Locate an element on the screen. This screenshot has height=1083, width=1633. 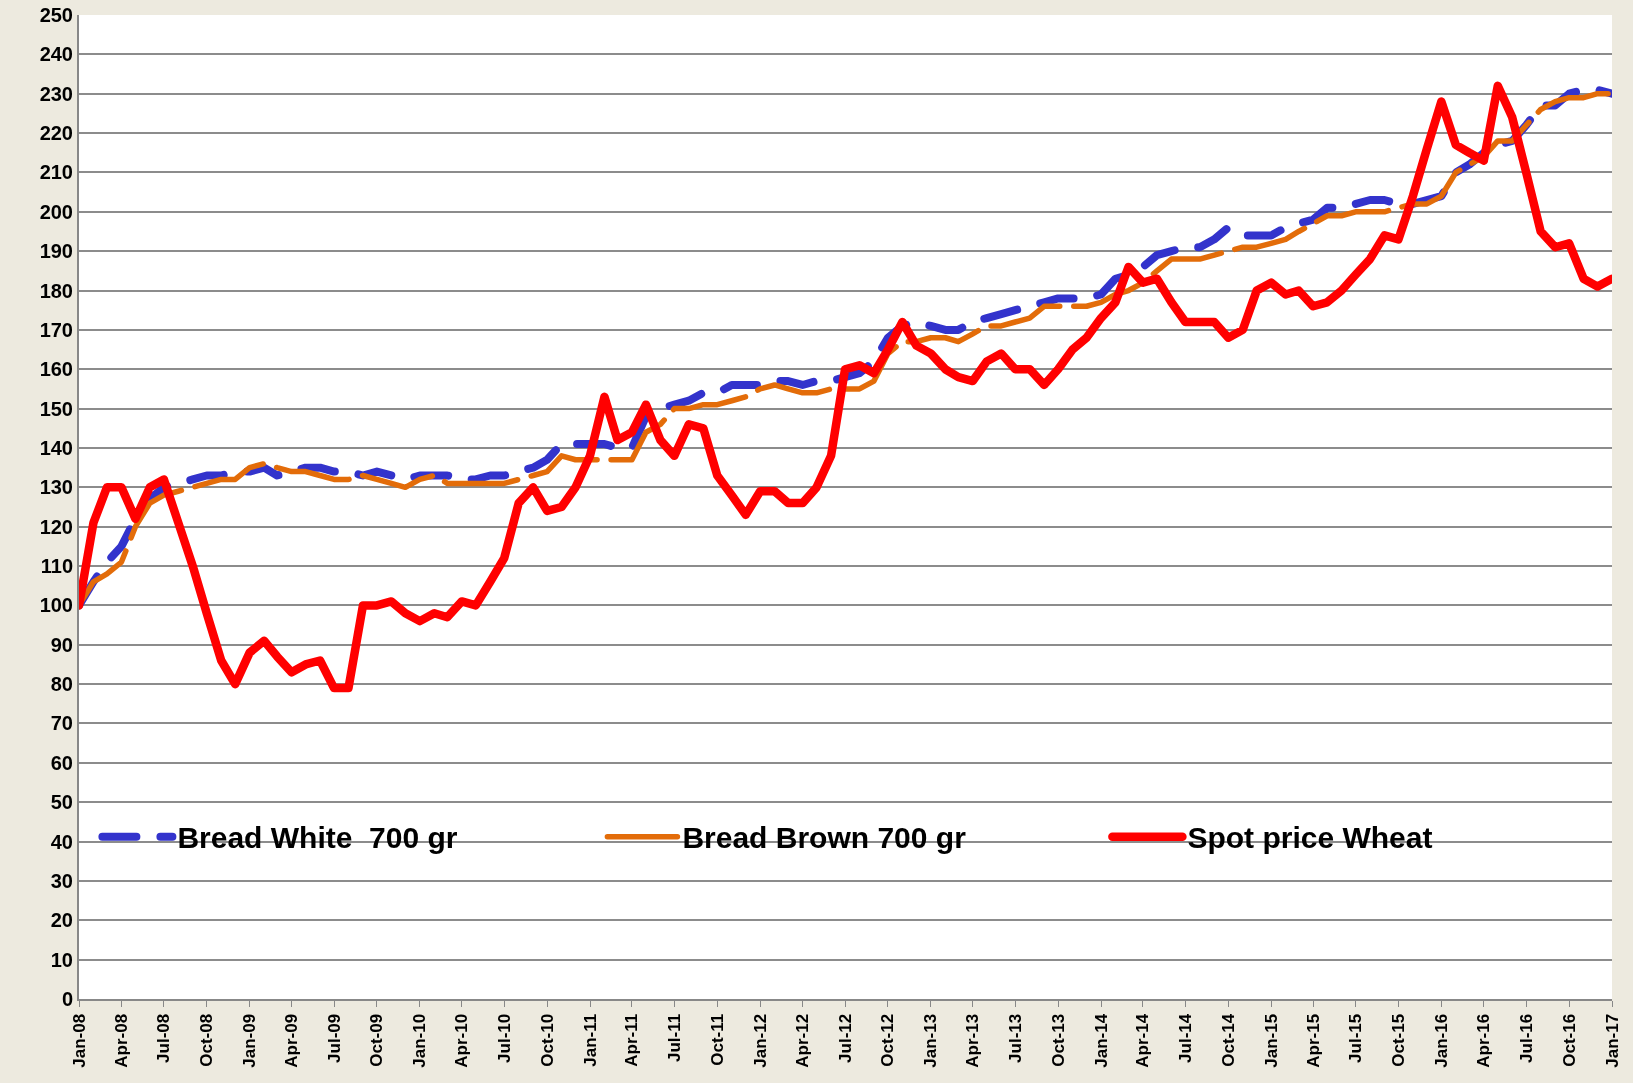
y-tick-label: 120 is located at coordinates (56, 526).